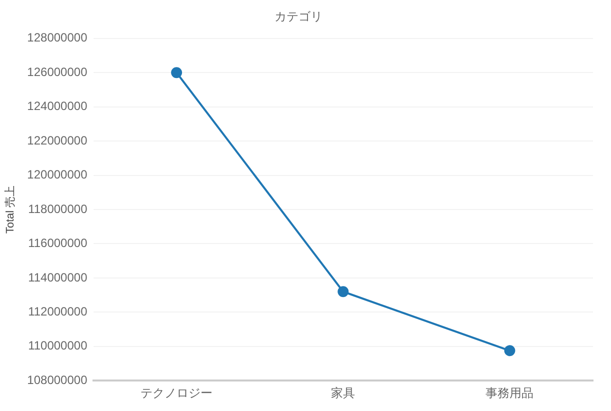  What do you see at coordinates (176, 393) in the screenshot?
I see `x-tick-label: テクノロジー` at bounding box center [176, 393].